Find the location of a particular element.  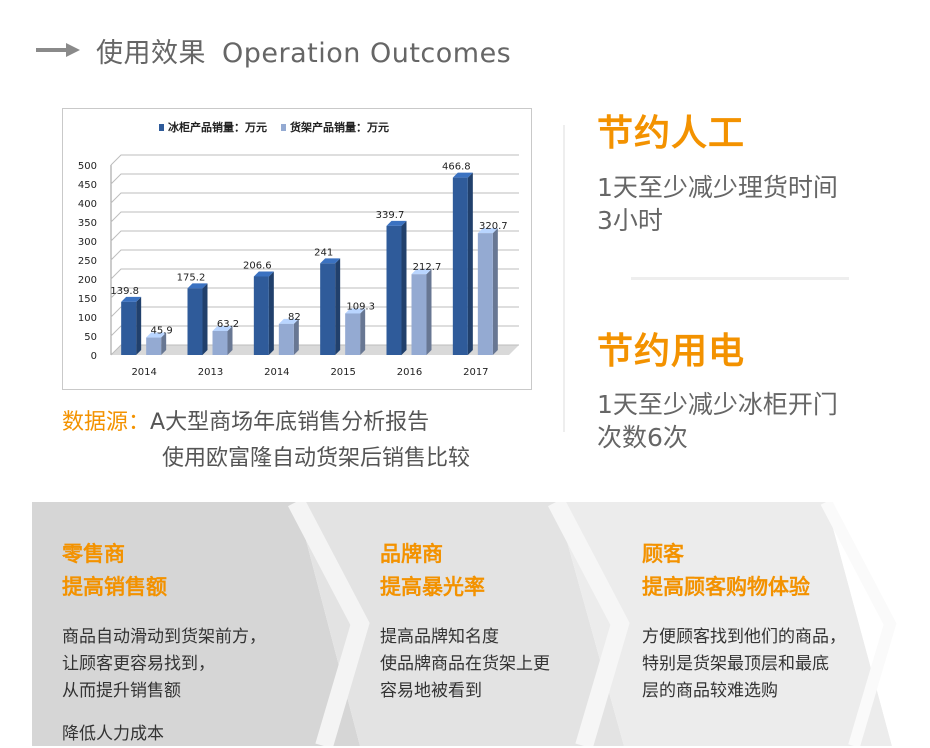

y-tick-label: 500 is located at coordinates (87, 166).